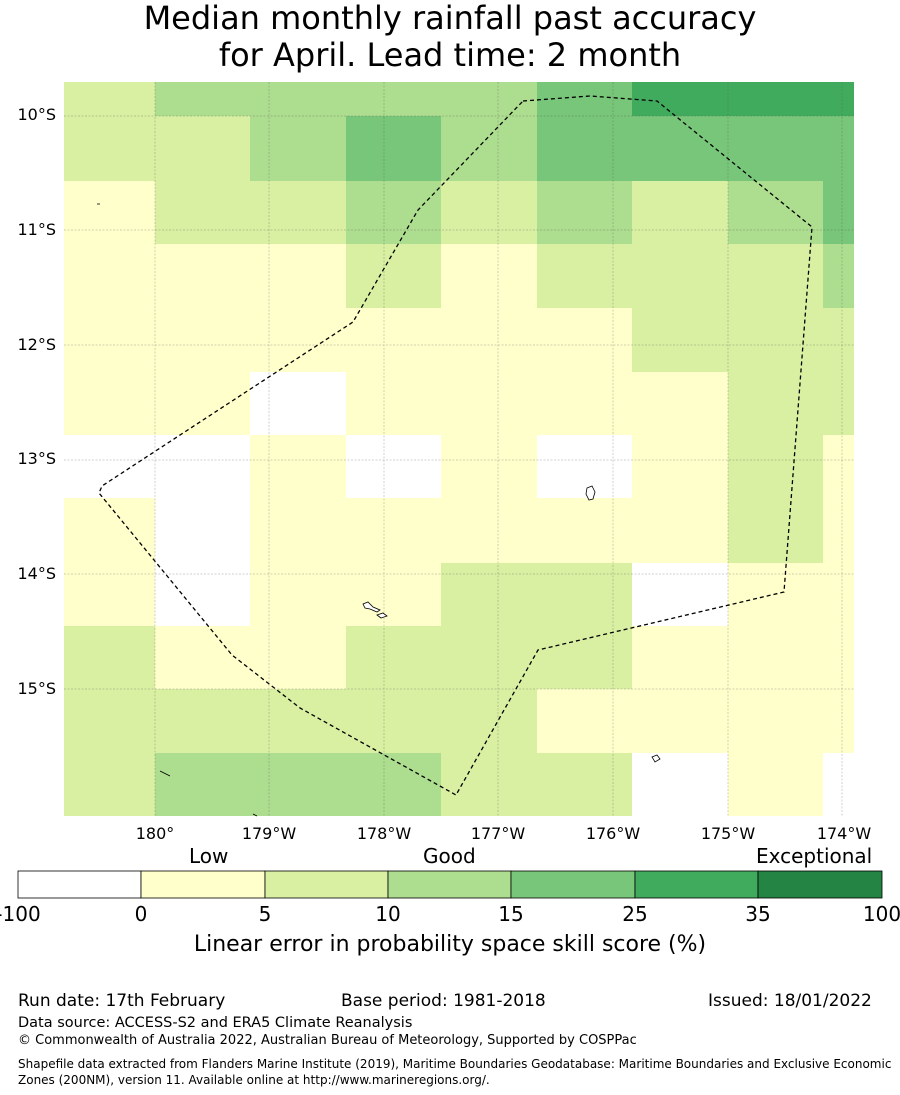 The image size is (900, 1095). What do you see at coordinates (36, 573) in the screenshot?
I see `lat-tick: 14°S` at bounding box center [36, 573].